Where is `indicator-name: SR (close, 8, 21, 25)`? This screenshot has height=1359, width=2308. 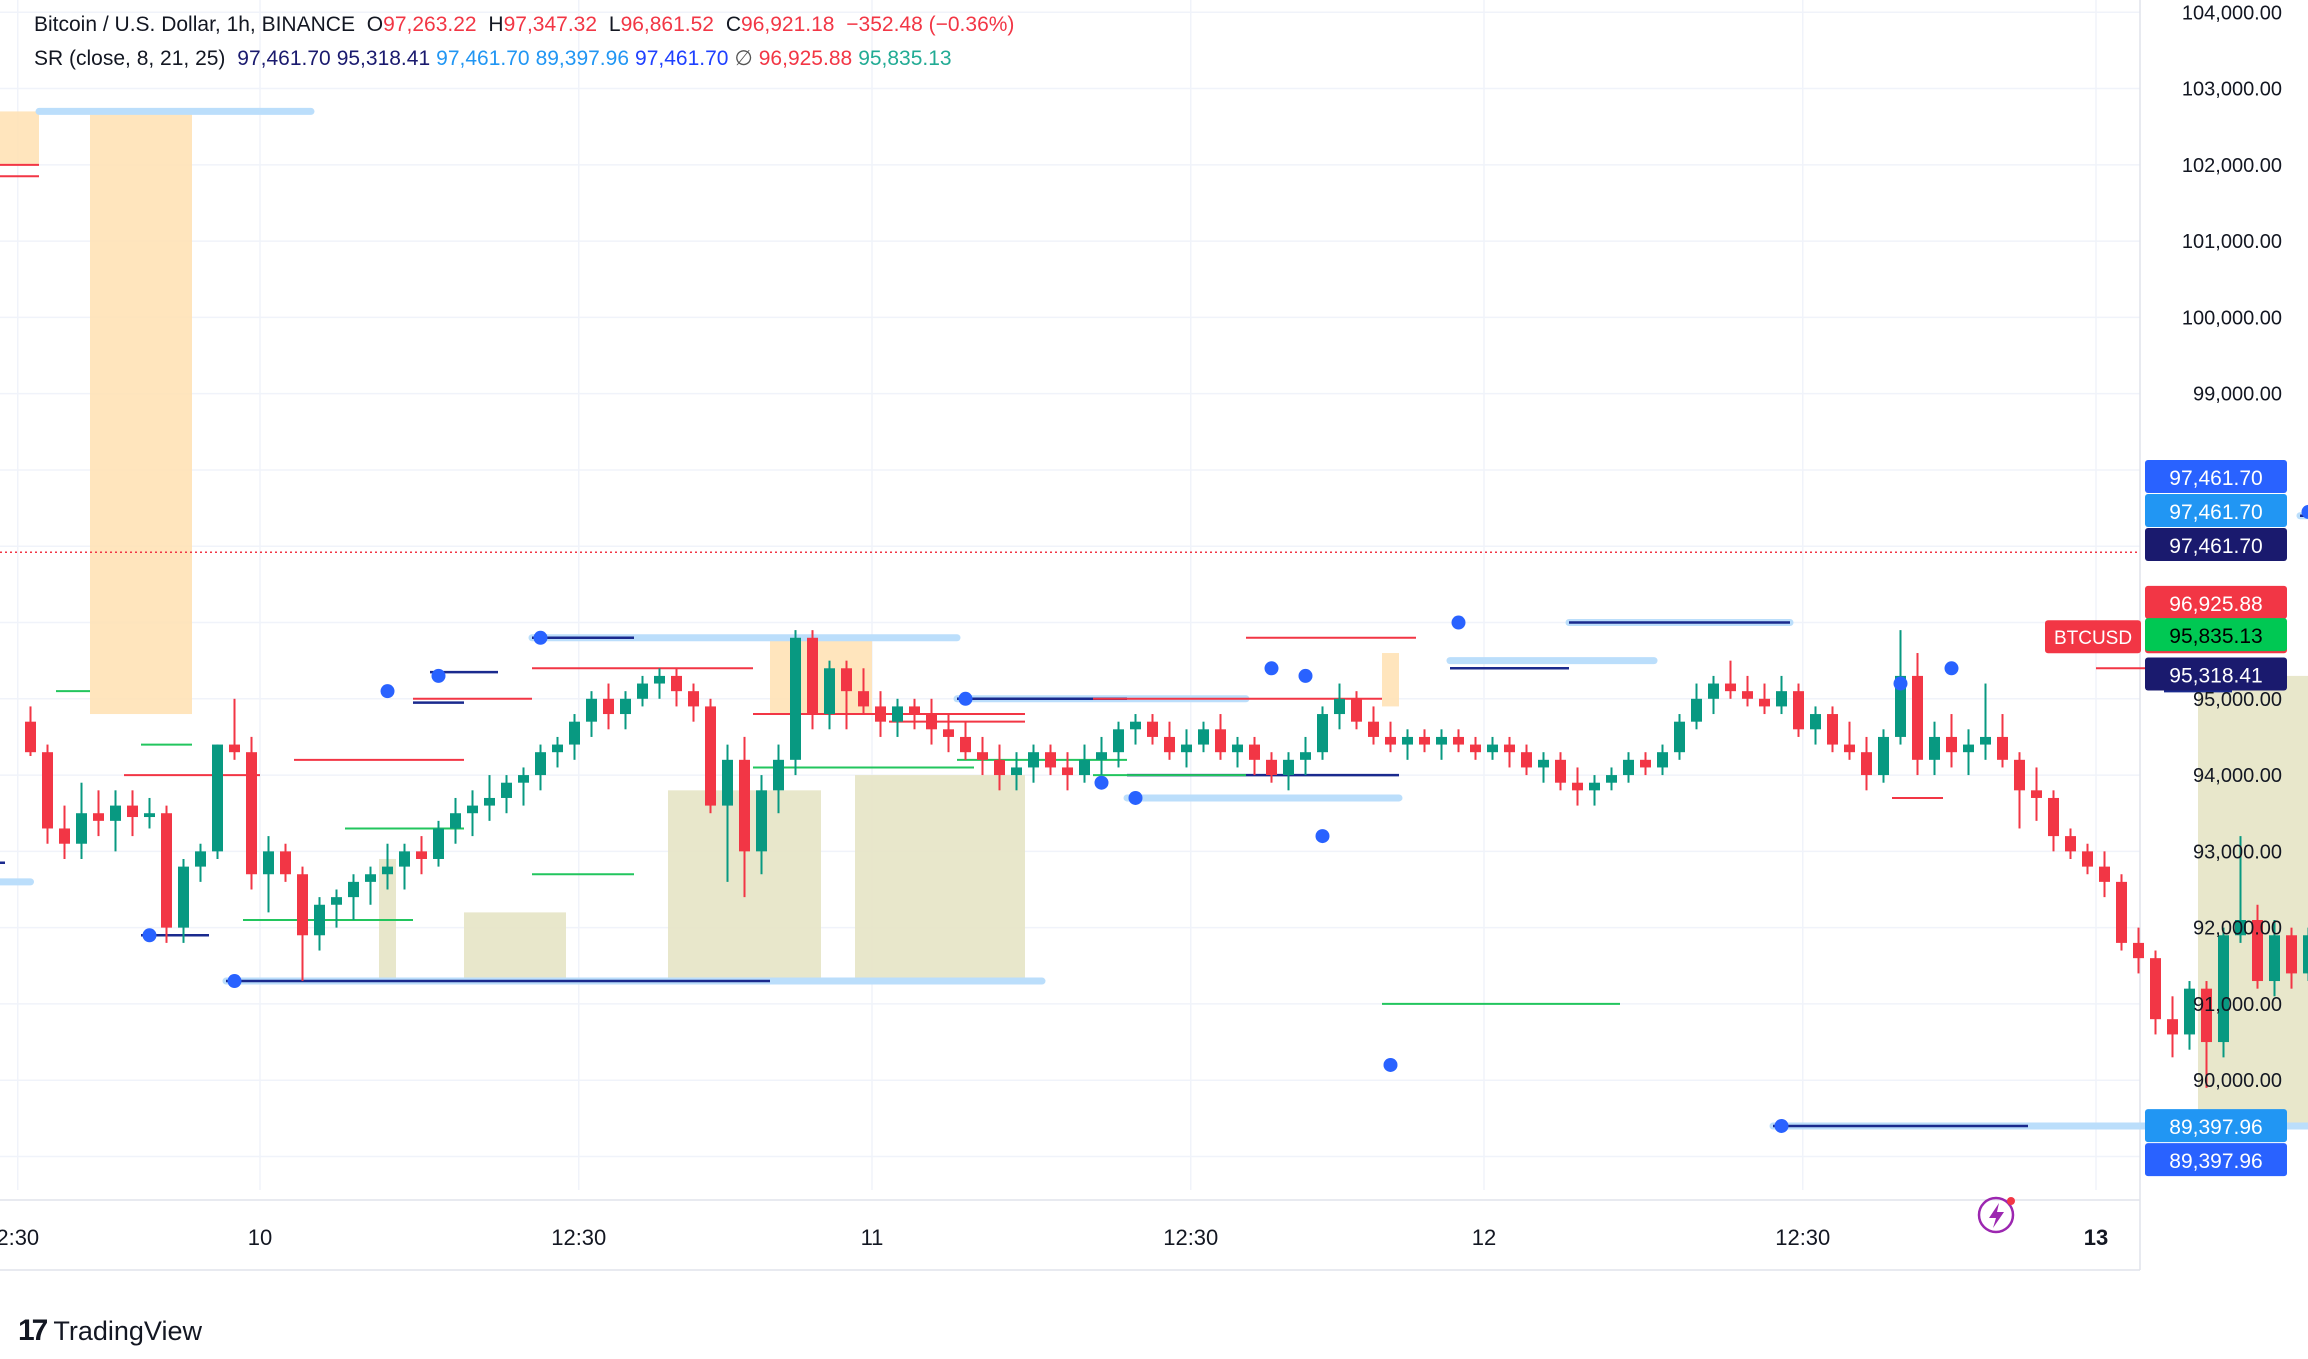 indicator-name: SR (close, 8, 21, 25) is located at coordinates (130, 58).